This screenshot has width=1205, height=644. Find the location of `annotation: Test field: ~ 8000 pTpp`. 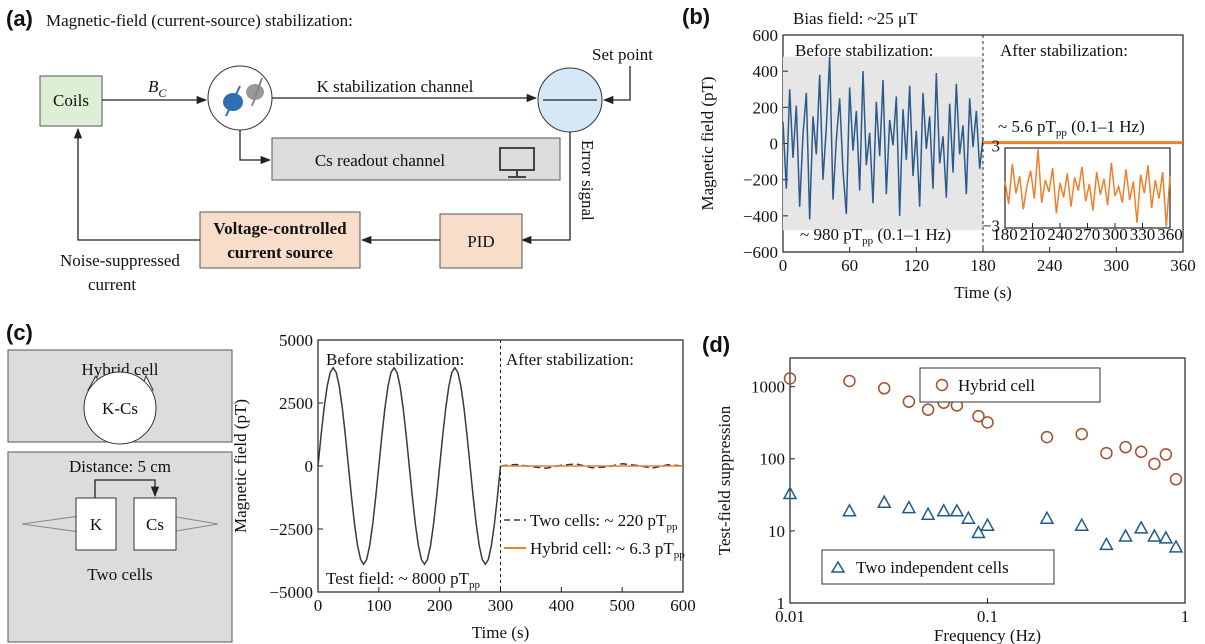

annotation: Test field: ~ 8000 pTpp is located at coordinates (403, 580).